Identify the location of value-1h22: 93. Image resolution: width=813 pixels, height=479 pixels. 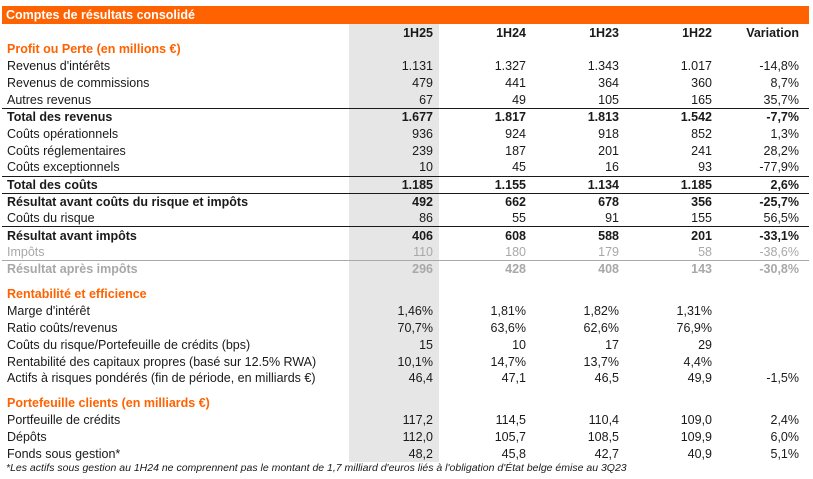
(705, 167).